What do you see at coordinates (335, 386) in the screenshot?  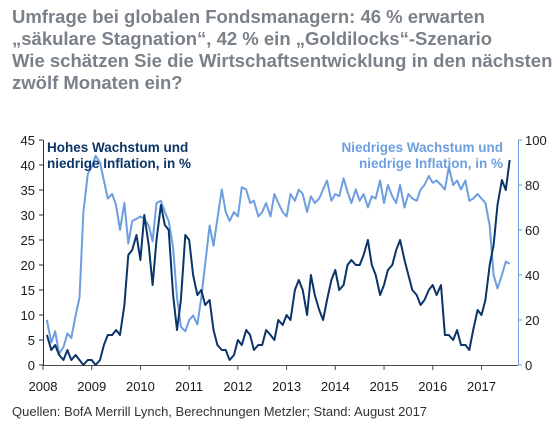 I see `x-tick-label: 2014` at bounding box center [335, 386].